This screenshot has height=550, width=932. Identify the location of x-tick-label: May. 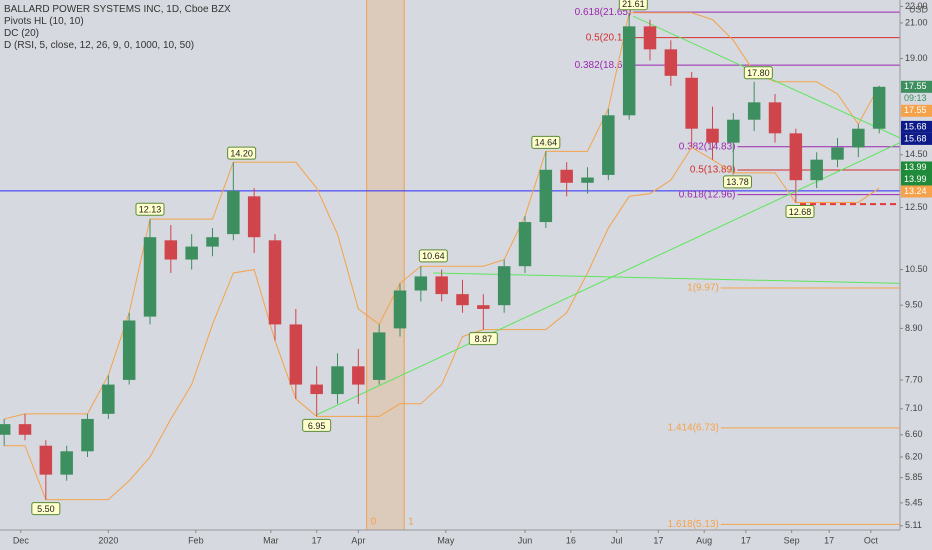
(446, 540).